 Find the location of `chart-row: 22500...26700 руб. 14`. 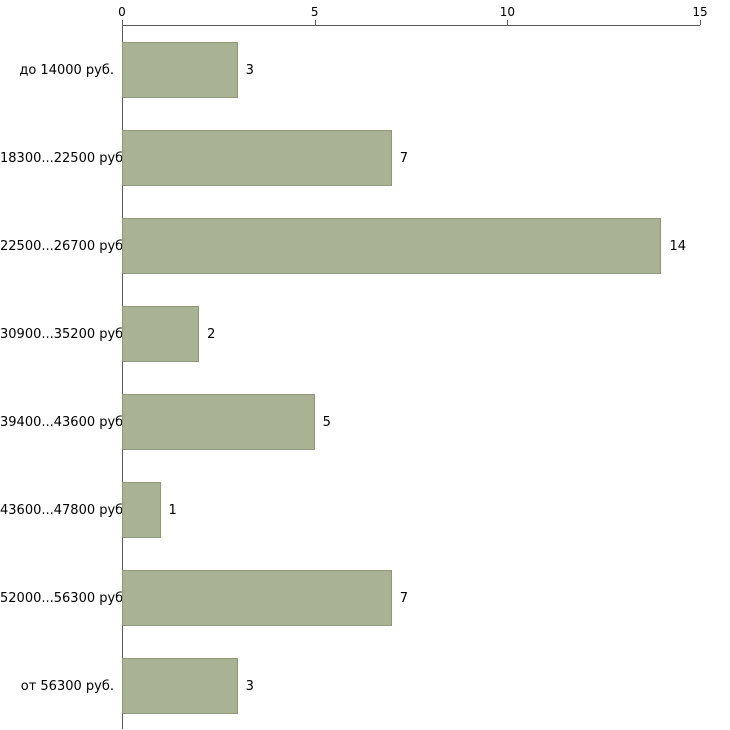

chart-row: 22500...26700 руб. 14 is located at coordinates (365, 246).